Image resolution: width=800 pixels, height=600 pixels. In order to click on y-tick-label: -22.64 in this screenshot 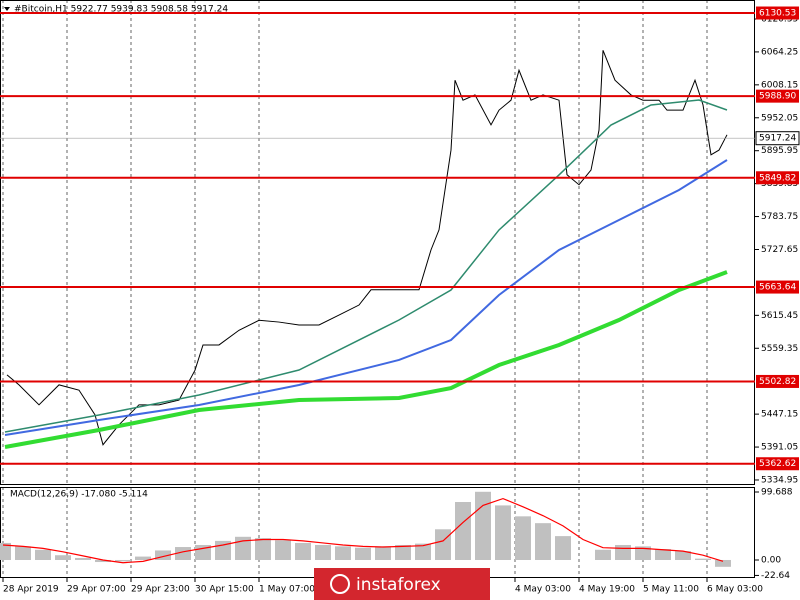, I will do `click(775, 576)`.